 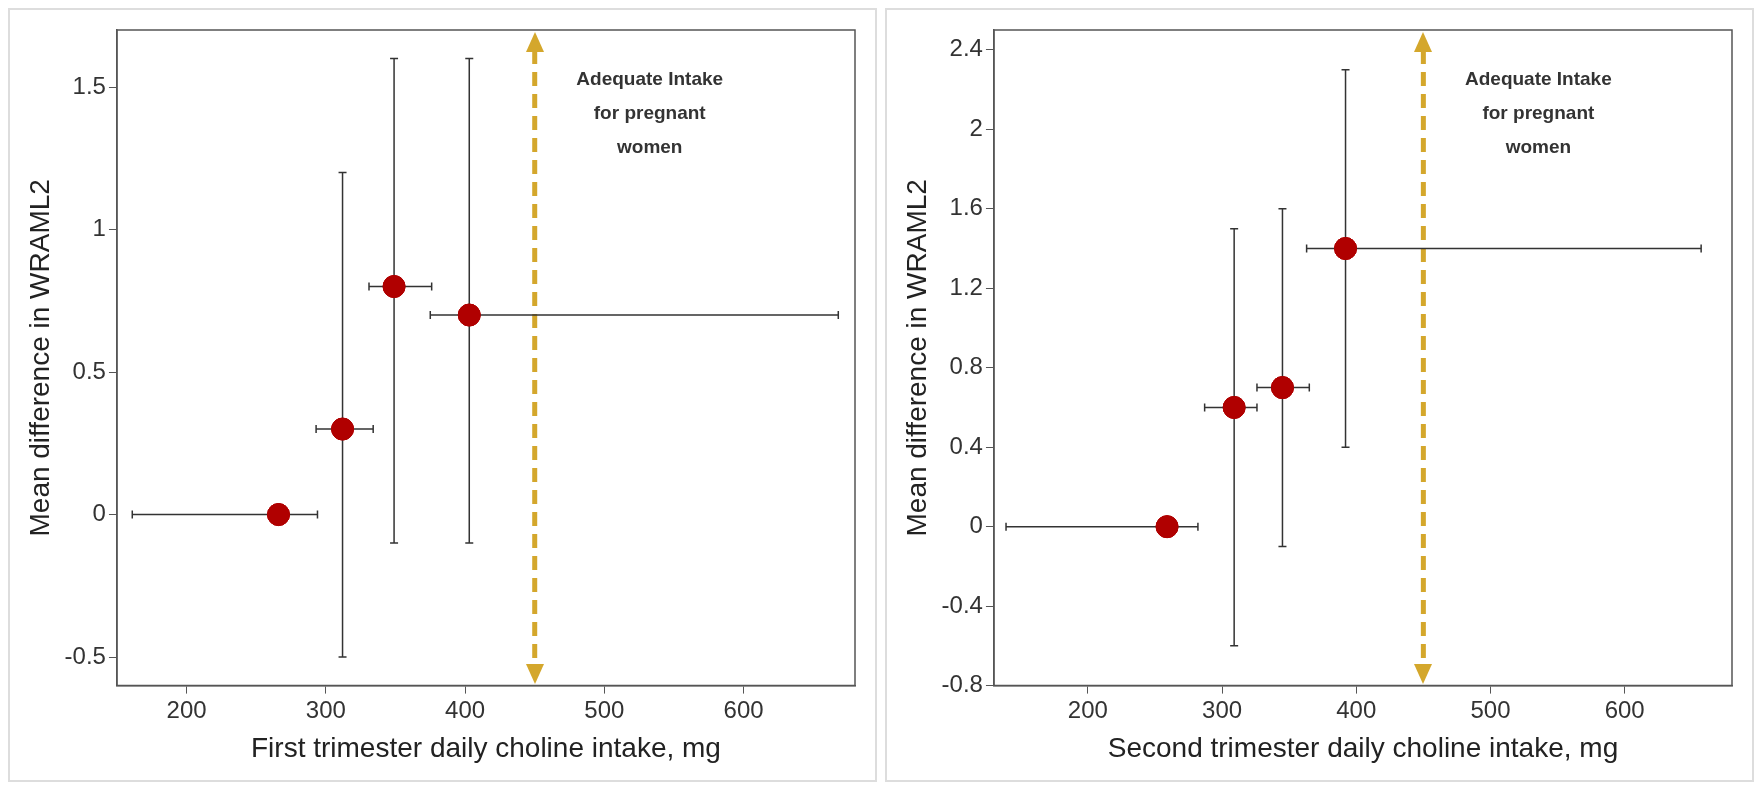 What do you see at coordinates (89, 85) in the screenshot?
I see `y-tick-label: 1.5` at bounding box center [89, 85].